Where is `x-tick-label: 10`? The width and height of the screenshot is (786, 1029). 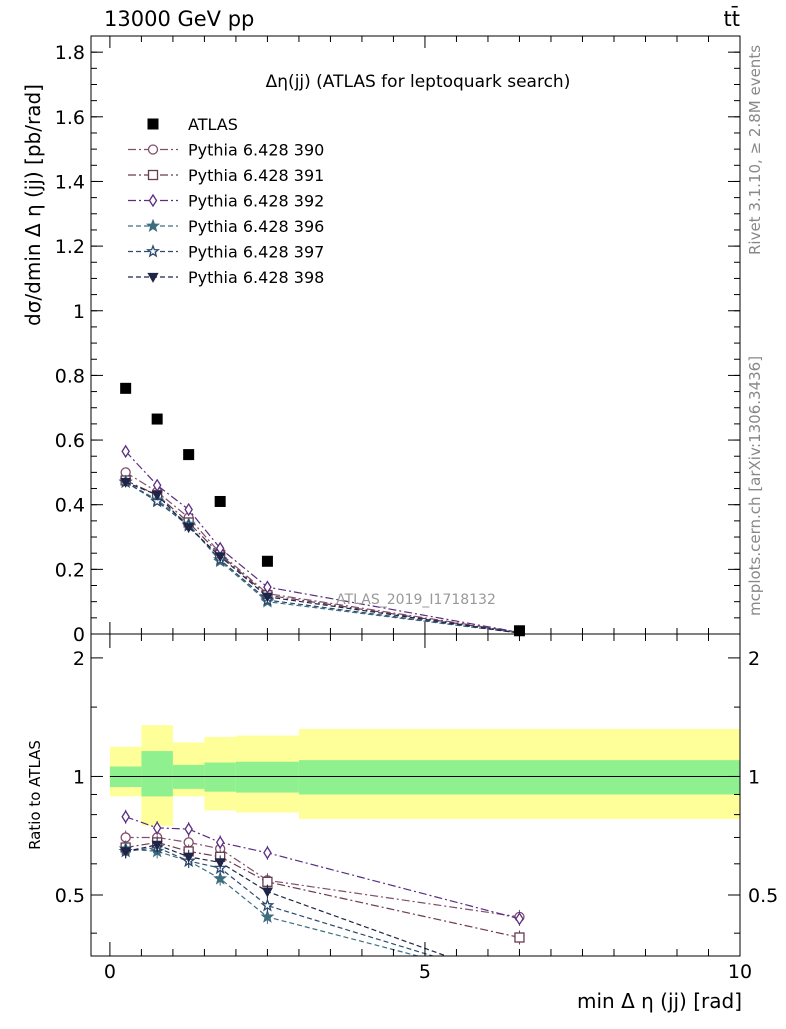 x-tick-label: 10 is located at coordinates (740, 972).